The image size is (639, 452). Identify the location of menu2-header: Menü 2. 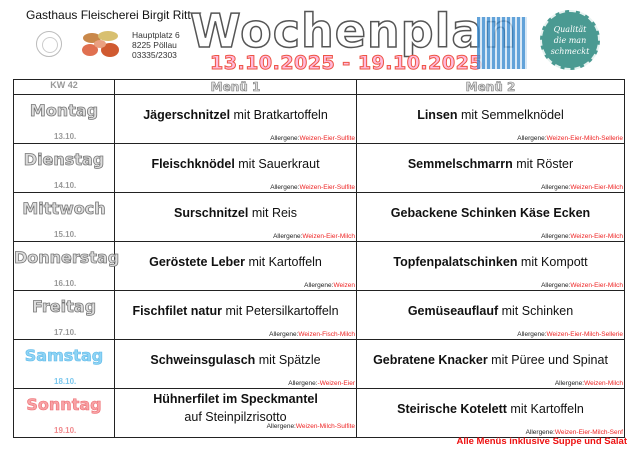
(490, 87).